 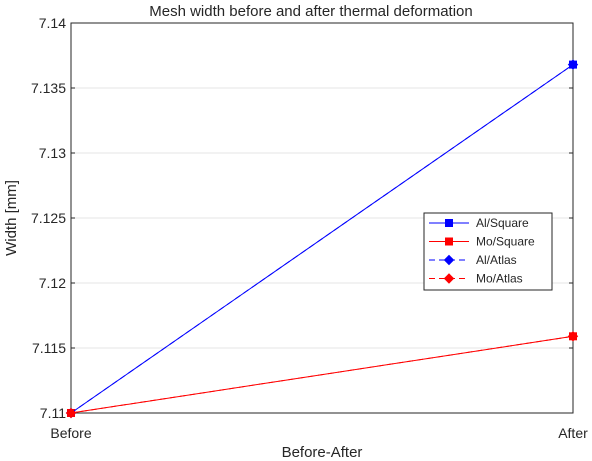 I want to click on y-tick-label: 7.14, so click(x=52, y=23).